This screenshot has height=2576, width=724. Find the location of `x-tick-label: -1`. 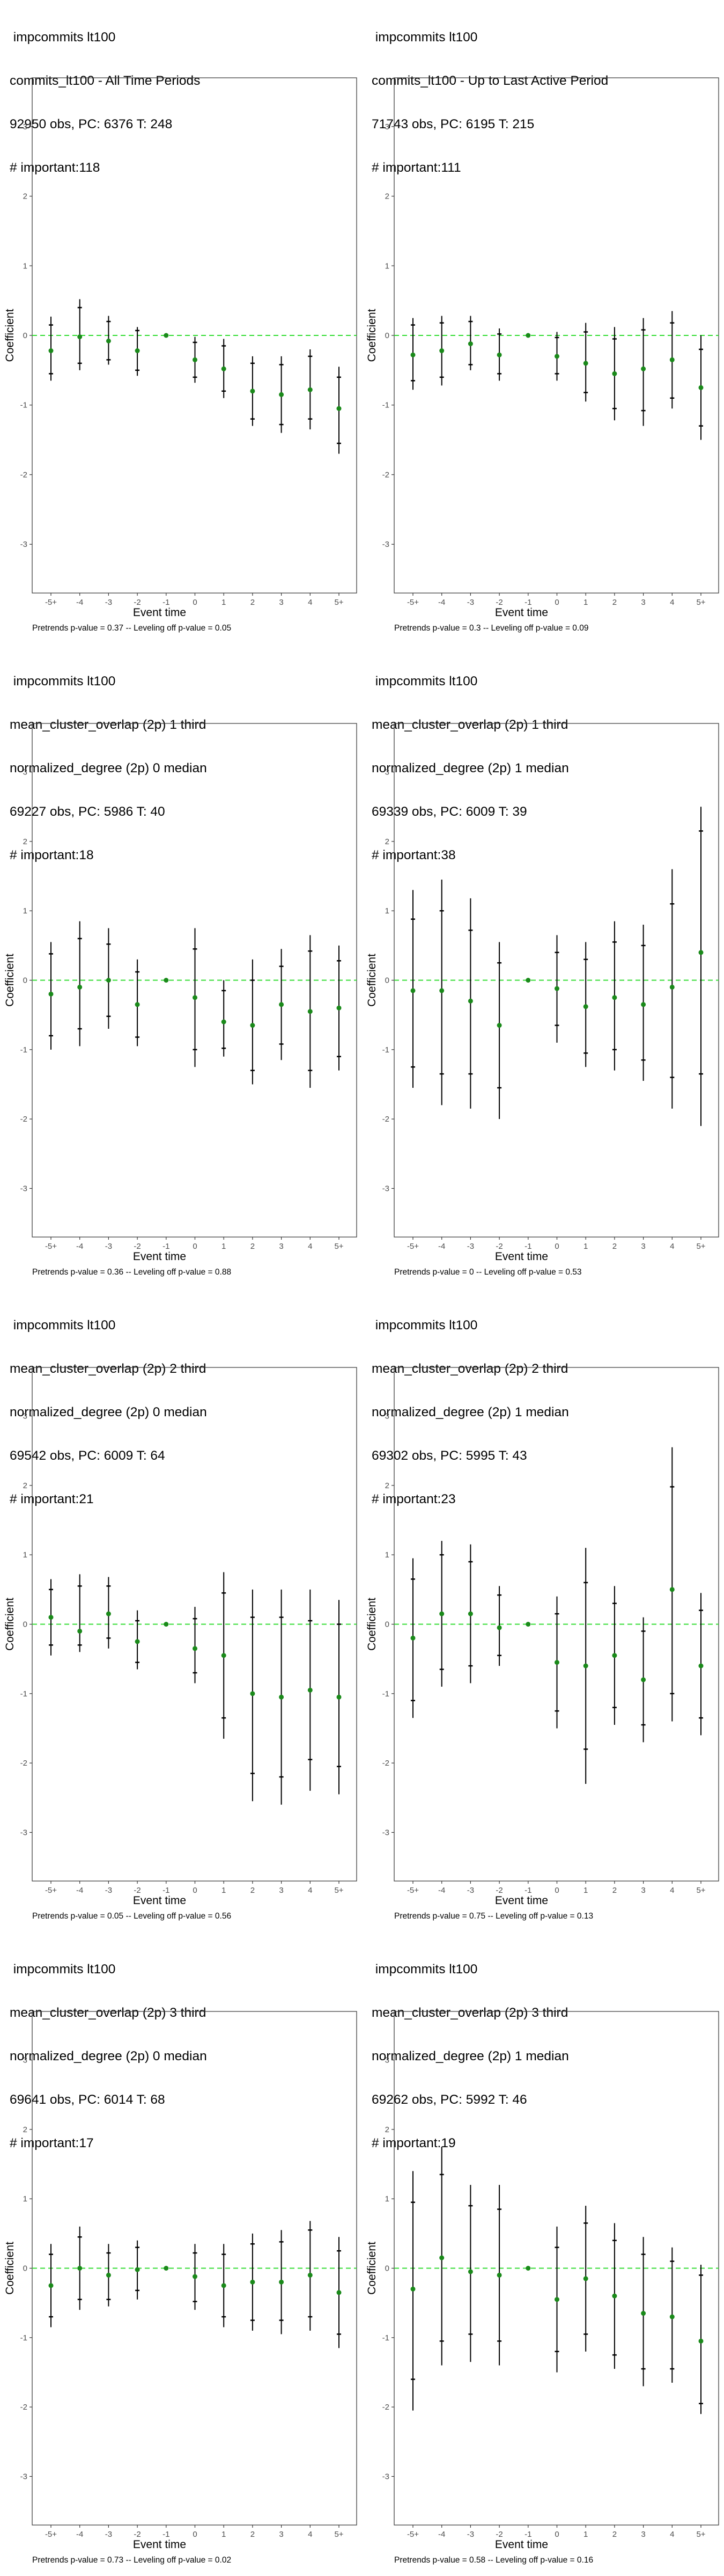

x-tick-label: -1 is located at coordinates (165, 1890).